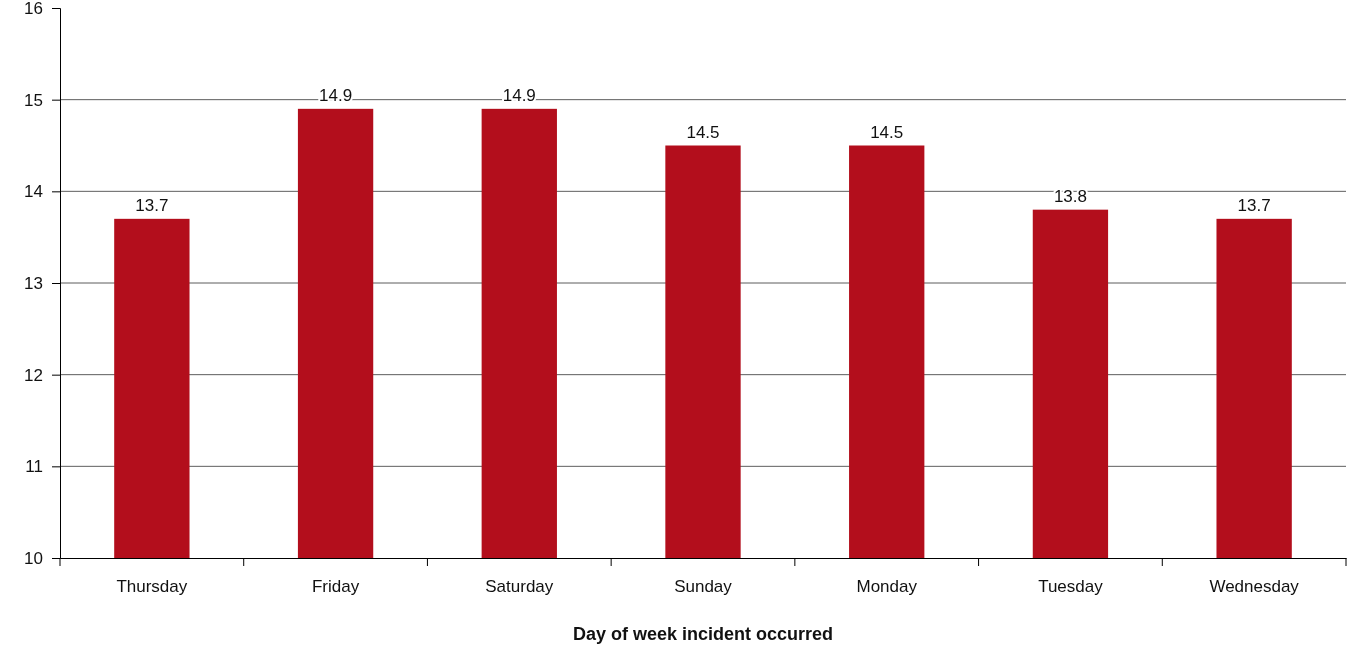  I want to click on x-tick-label: Tuesday, so click(1071, 586).